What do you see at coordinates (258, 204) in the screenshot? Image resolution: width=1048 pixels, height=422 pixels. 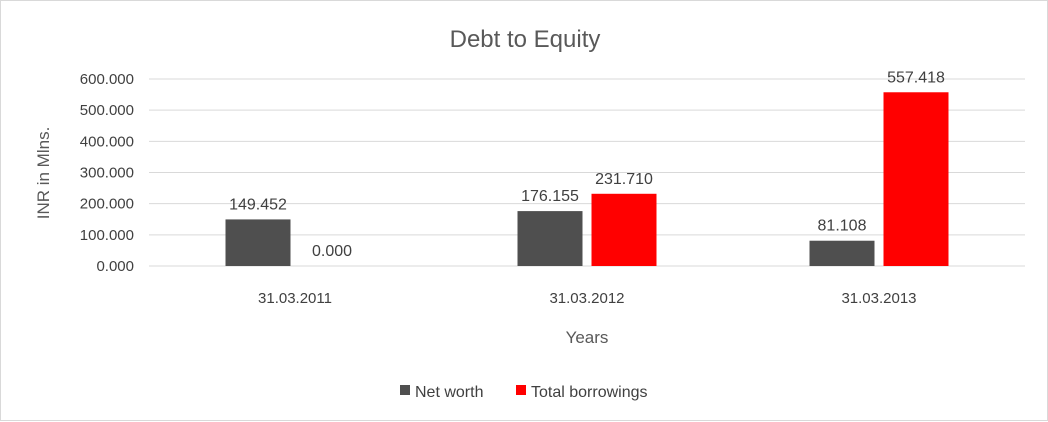 I see `data-label: 149.452` at bounding box center [258, 204].